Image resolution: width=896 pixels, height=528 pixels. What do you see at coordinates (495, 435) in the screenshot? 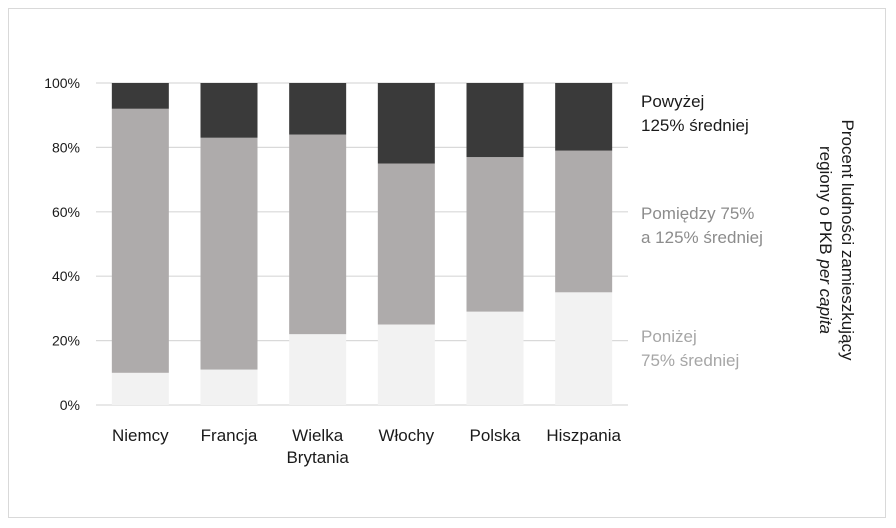
I see `x-category-label: Polska` at bounding box center [495, 435].